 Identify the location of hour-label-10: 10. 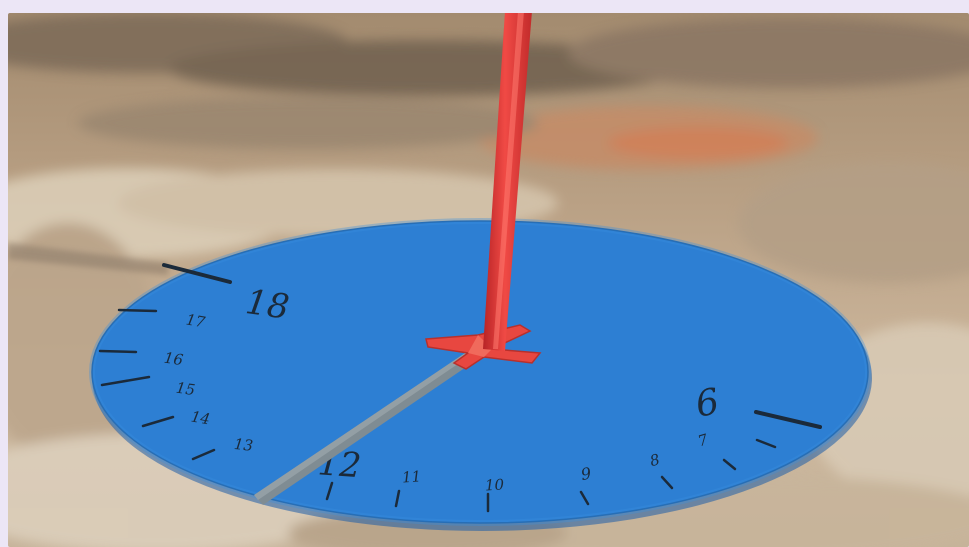
(495, 485).